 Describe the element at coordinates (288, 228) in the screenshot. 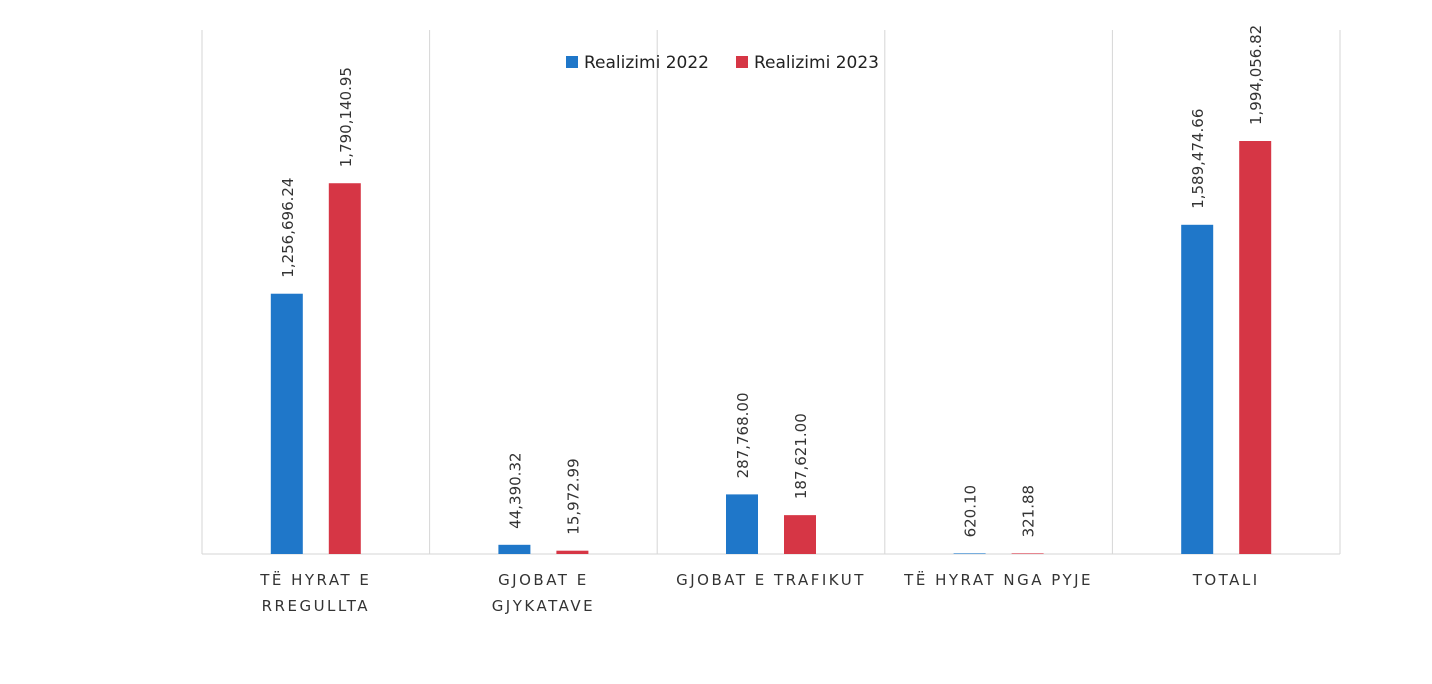

I see `data-label: 1,256,696.24` at that location.